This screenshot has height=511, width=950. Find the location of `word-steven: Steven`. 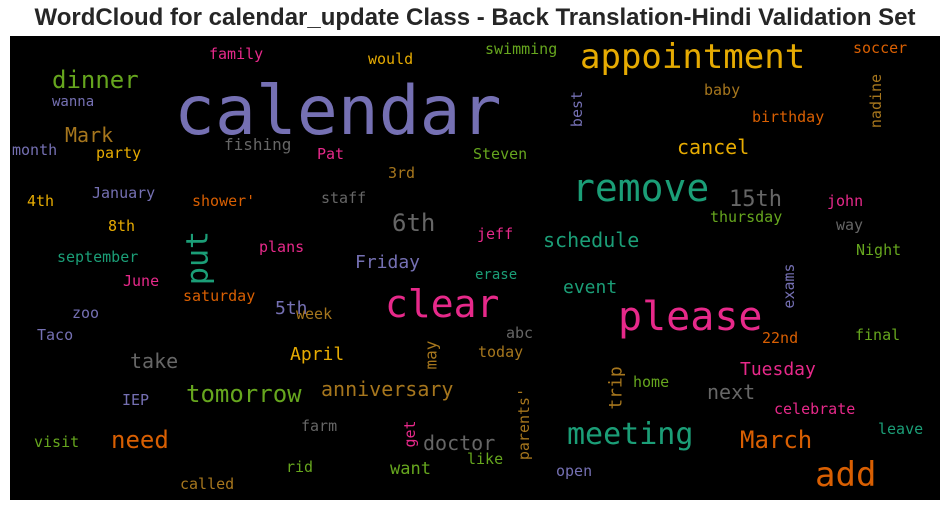

word-steven: Steven is located at coordinates (500, 154).